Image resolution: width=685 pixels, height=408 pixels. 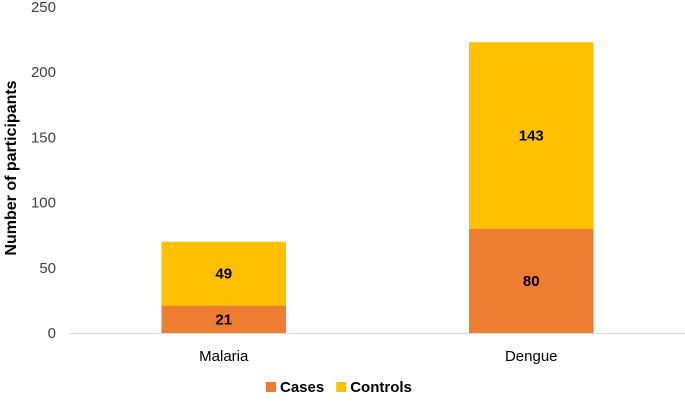 I want to click on x-category-label: Malaria, so click(x=224, y=356).